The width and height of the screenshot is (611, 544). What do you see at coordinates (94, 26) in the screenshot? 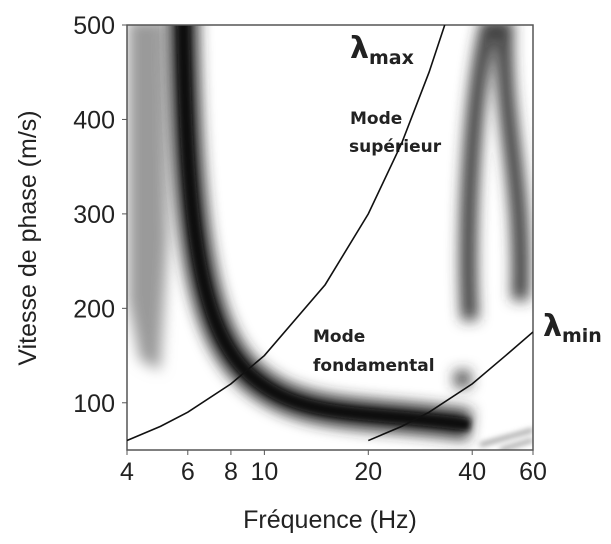
I see `y-tick-label: 500` at bounding box center [94, 26].